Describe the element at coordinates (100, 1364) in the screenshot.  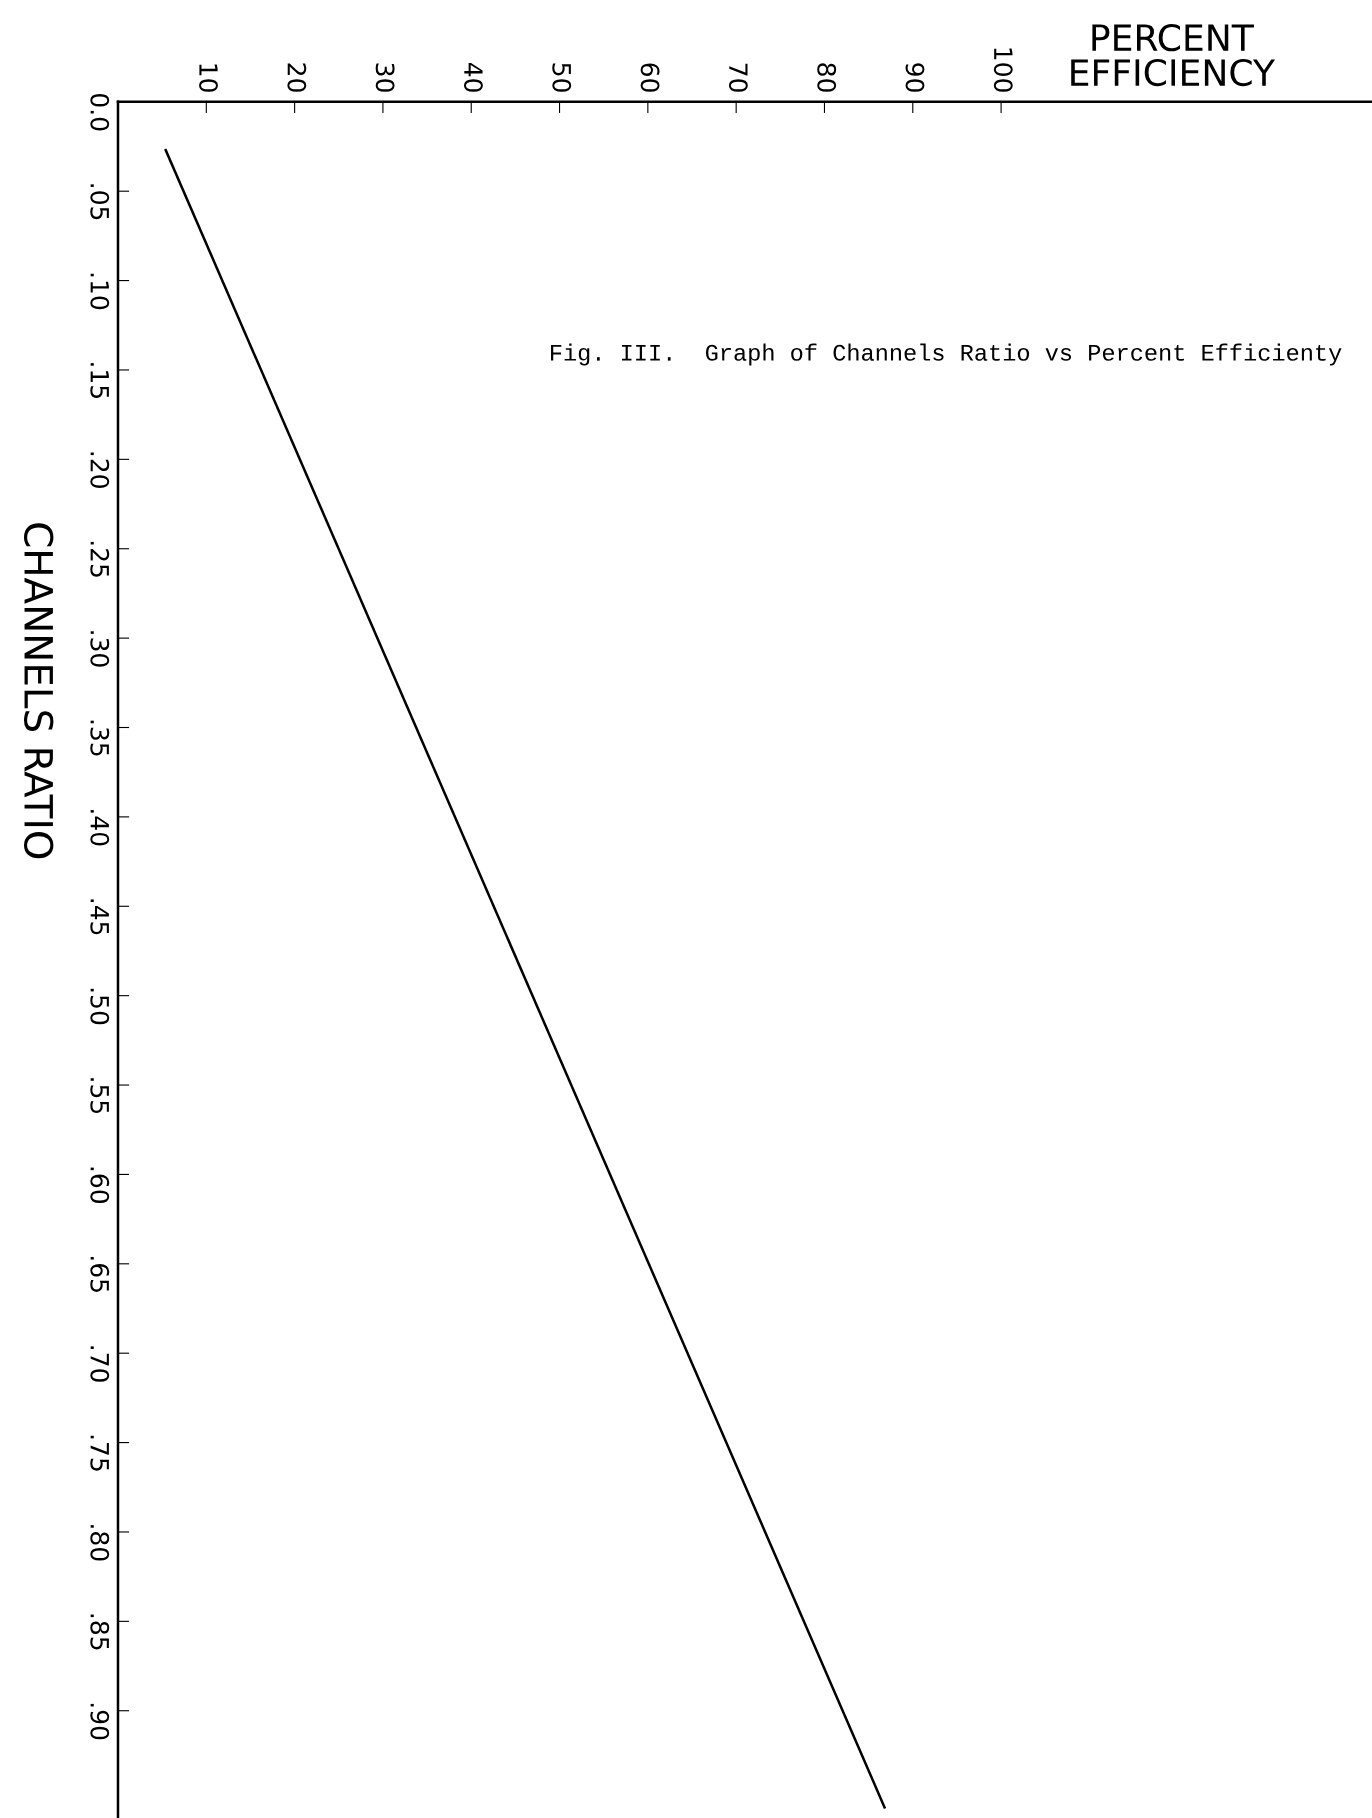
I see `y-tick-label: .70` at that location.